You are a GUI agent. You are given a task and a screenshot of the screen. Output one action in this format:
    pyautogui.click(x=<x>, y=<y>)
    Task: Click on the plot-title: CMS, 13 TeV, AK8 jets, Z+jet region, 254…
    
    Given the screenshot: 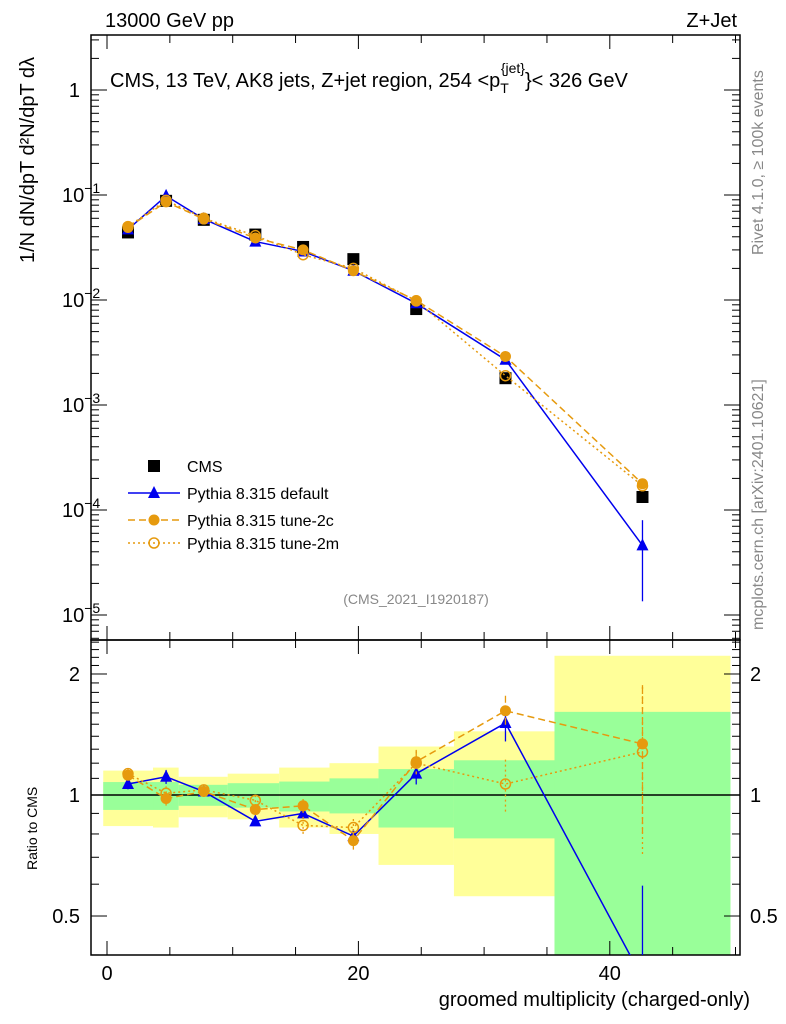 What is the action you would take?
    pyautogui.click(x=369, y=78)
    